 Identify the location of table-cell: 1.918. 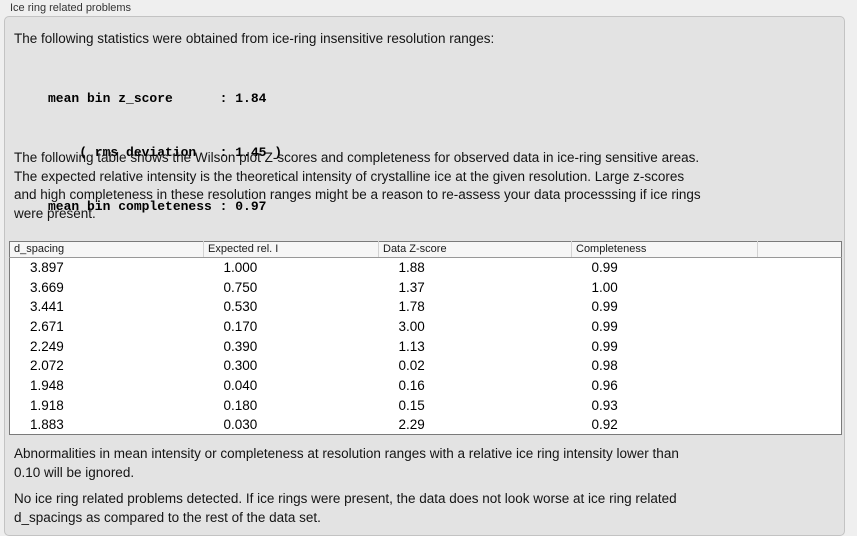
(47, 405).